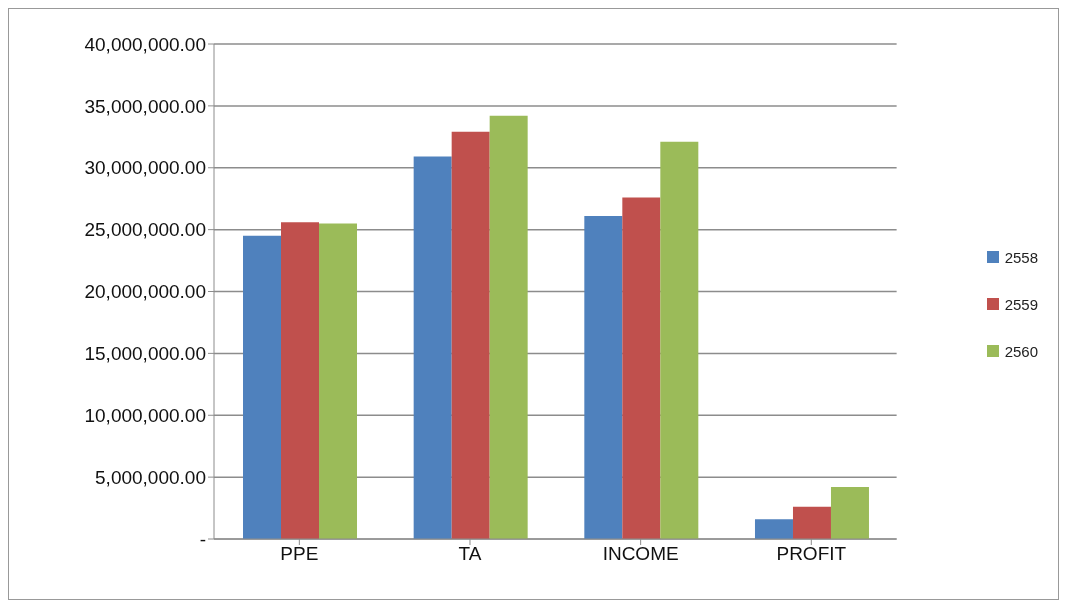 This screenshot has width=1067, height=608. I want to click on y-tick-label: 35,000,000.00, so click(145, 106).